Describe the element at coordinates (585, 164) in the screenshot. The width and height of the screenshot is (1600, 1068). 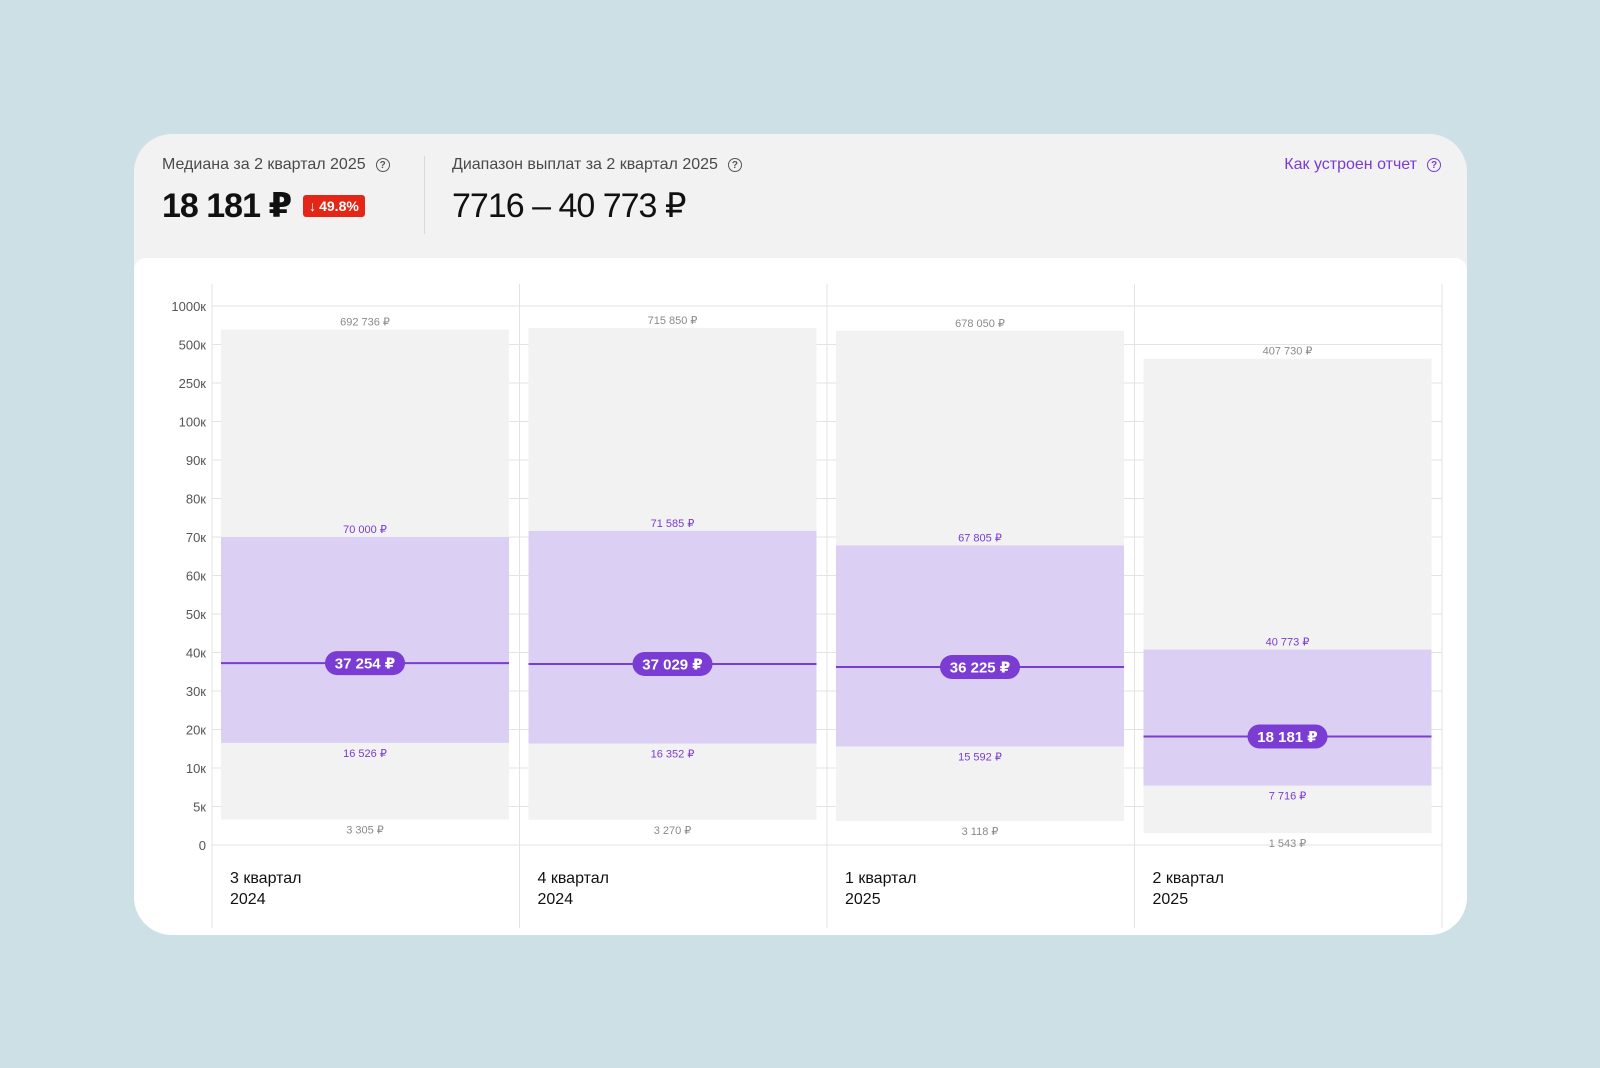
I see `range-label: Диапазон выплат за 2 квартал 2025` at that location.